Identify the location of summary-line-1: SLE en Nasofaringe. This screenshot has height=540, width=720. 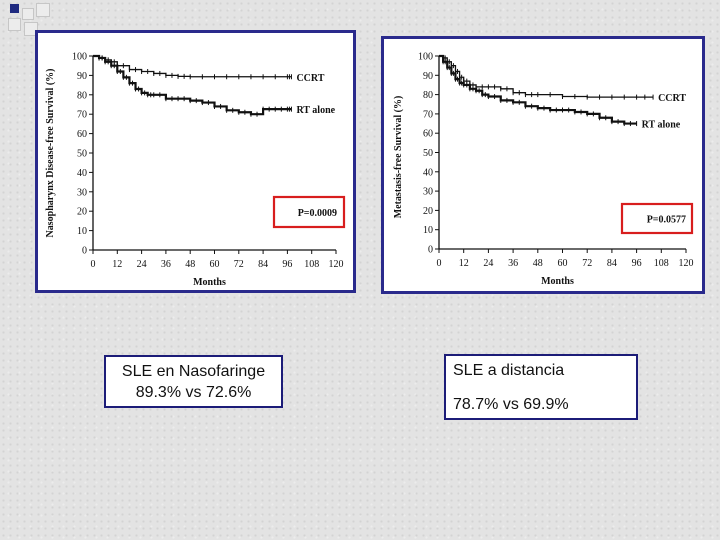
(193, 371).